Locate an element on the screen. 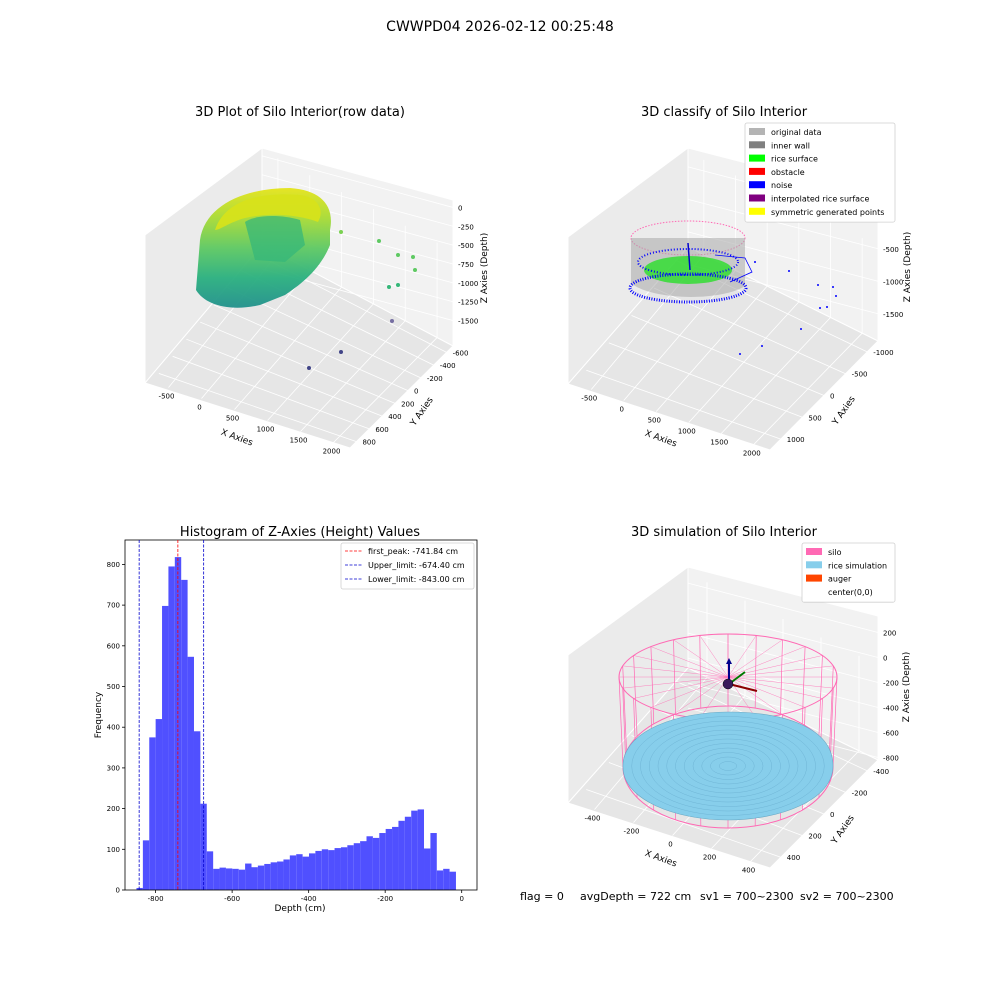  figure-title: CWWPD04 2026-02-12 00:25:48 is located at coordinates (500, 27).